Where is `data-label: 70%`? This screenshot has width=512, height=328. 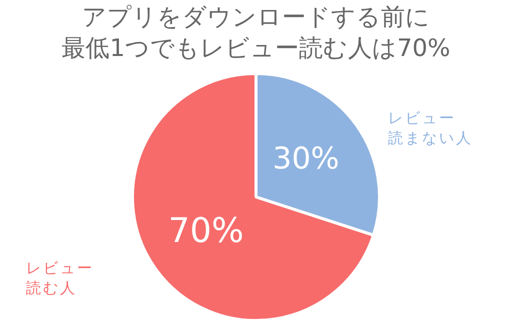
data-label: 70% is located at coordinates (206, 231).